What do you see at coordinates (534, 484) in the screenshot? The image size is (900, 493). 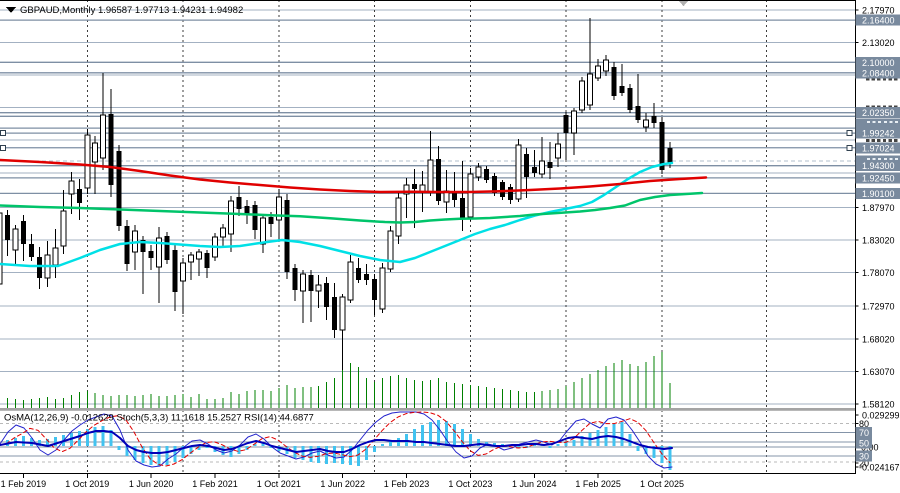 I see `svg-text: 1 Jun 2024` at bounding box center [534, 484].